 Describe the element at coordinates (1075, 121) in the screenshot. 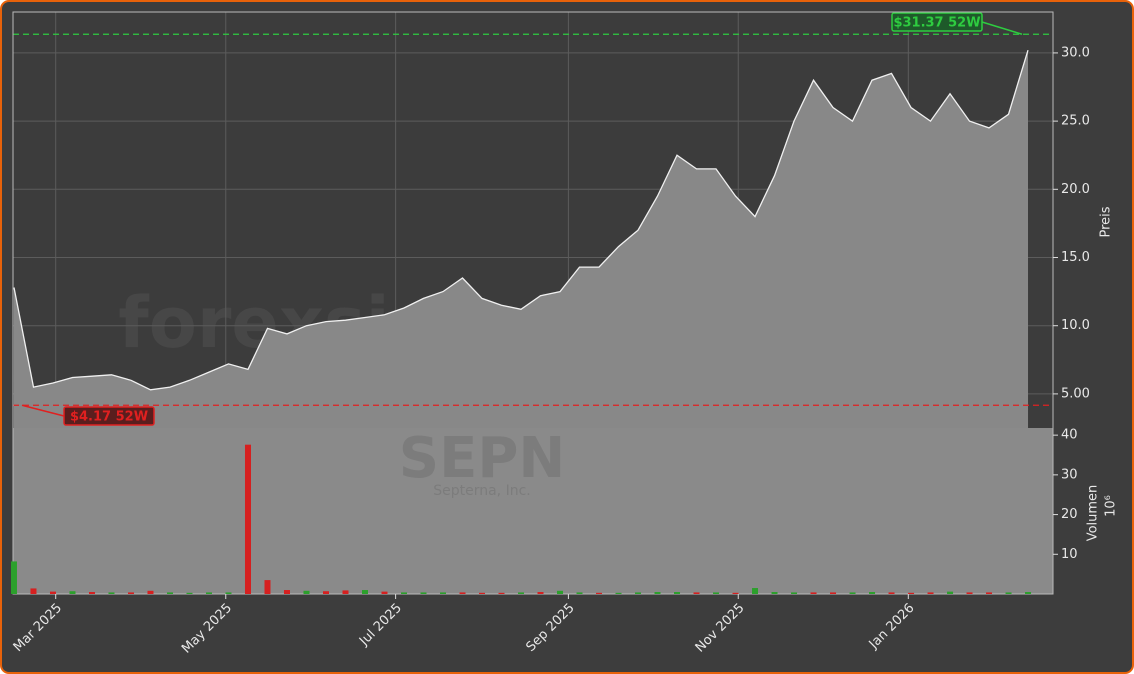

I see `y-tick-label: 25.0` at that location.